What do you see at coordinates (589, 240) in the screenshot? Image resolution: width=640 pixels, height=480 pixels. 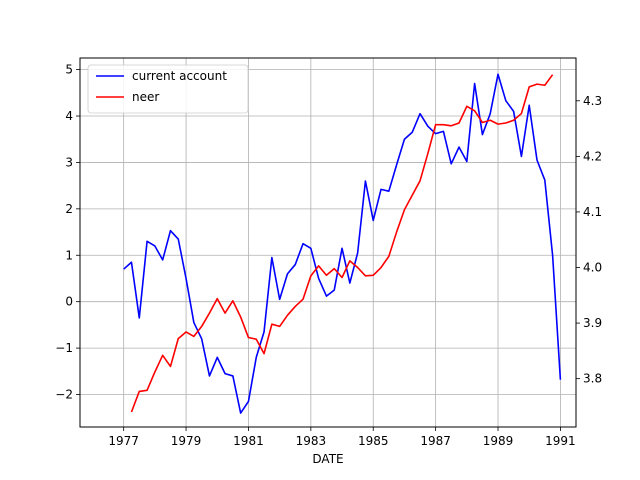 I see `y-axis-right: 3.8 3.9 4.0 4.1 4.2 4.3` at bounding box center [589, 240].